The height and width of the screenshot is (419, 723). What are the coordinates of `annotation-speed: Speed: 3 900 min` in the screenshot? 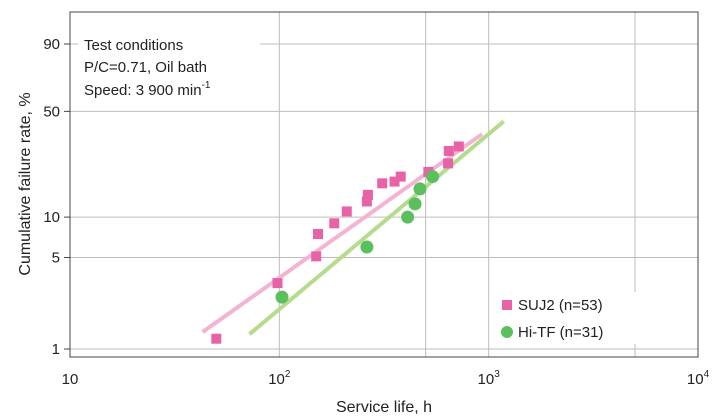 It's located at (143, 90).